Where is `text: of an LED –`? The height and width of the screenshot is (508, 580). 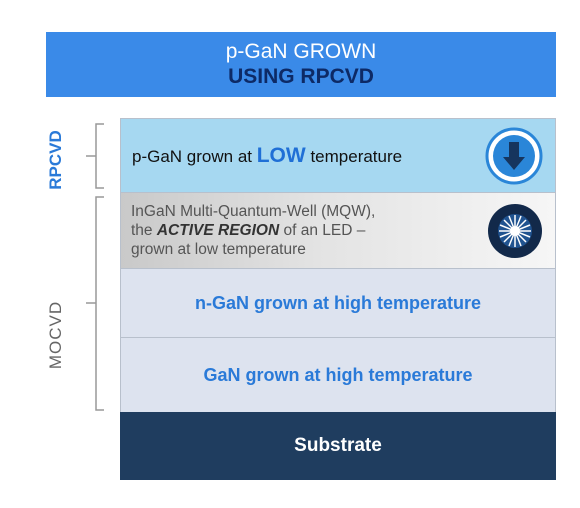
text: of an LED – is located at coordinates (322, 230).